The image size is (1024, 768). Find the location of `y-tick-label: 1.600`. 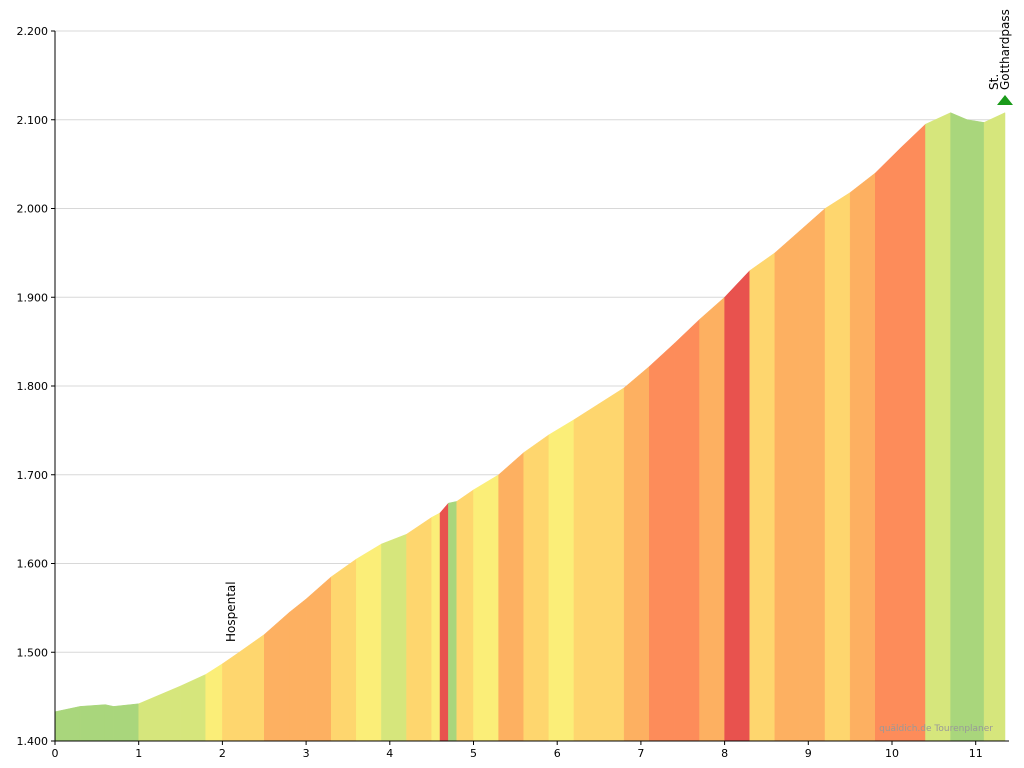

y-tick-label: 1.600 is located at coordinates (33, 564).